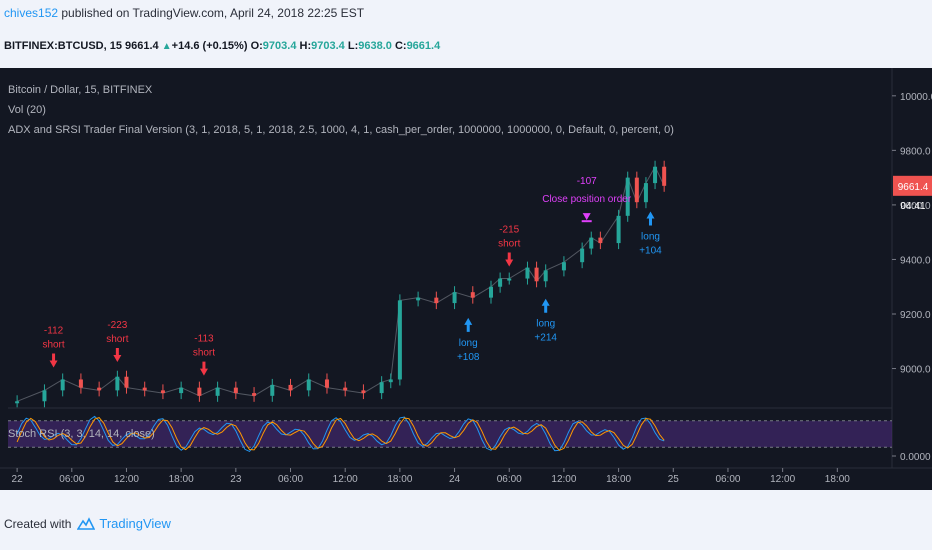 This screenshot has height=550, width=932. I want to click on y-tick-label: 9400.0, so click(915, 260).